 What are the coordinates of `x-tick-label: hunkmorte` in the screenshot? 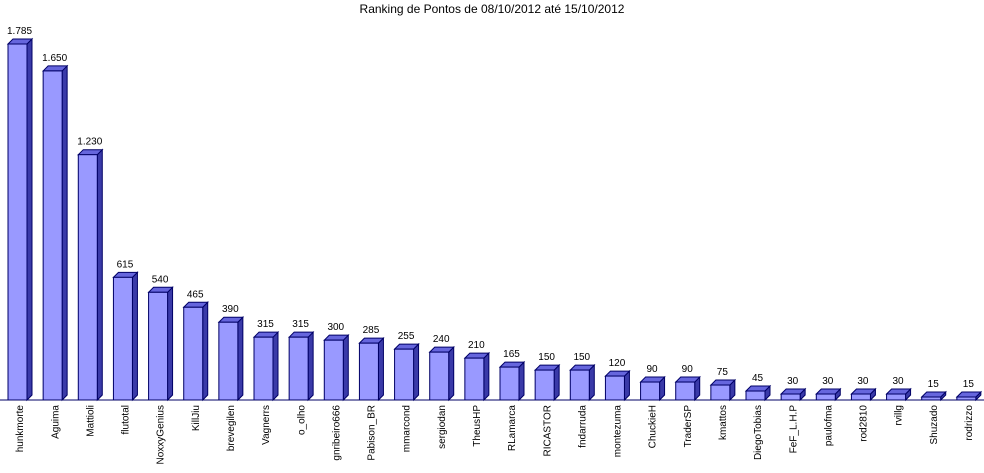 It's located at (20, 429).